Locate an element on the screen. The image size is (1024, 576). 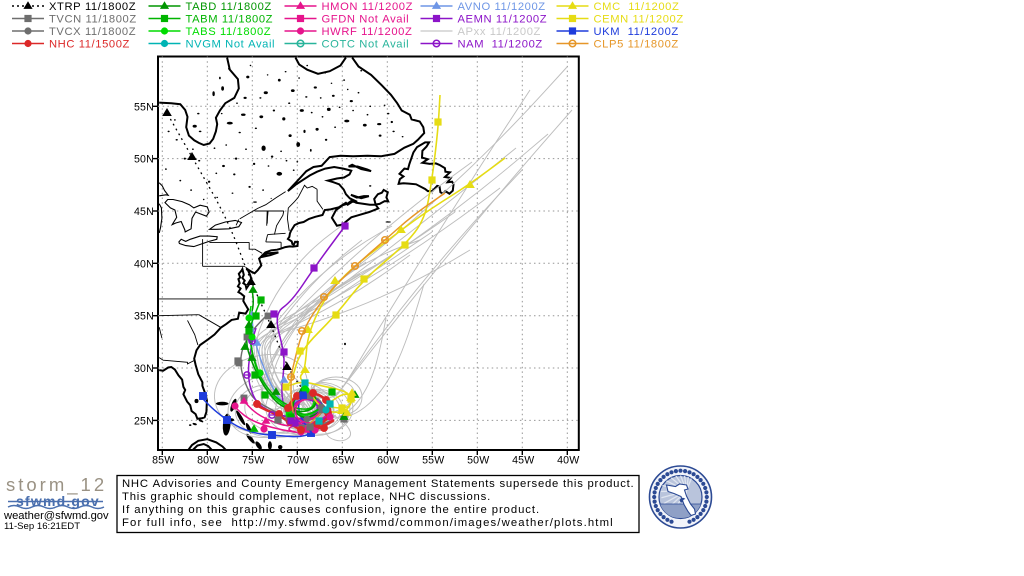
svg-text: TABS 11/1800Z is located at coordinates (229, 32).